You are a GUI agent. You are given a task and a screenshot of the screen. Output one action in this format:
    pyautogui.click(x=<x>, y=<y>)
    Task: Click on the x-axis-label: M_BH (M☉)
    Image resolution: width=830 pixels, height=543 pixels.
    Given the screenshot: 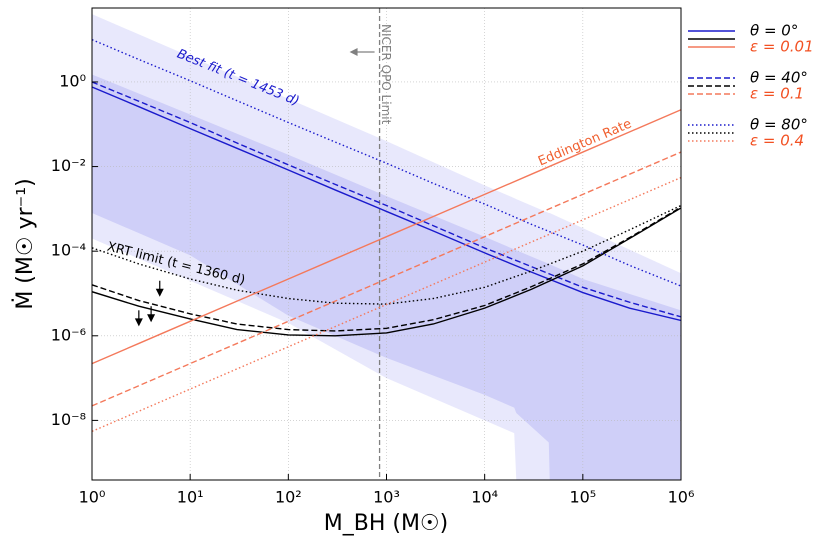 What is the action you would take?
    pyautogui.click(x=386, y=523)
    